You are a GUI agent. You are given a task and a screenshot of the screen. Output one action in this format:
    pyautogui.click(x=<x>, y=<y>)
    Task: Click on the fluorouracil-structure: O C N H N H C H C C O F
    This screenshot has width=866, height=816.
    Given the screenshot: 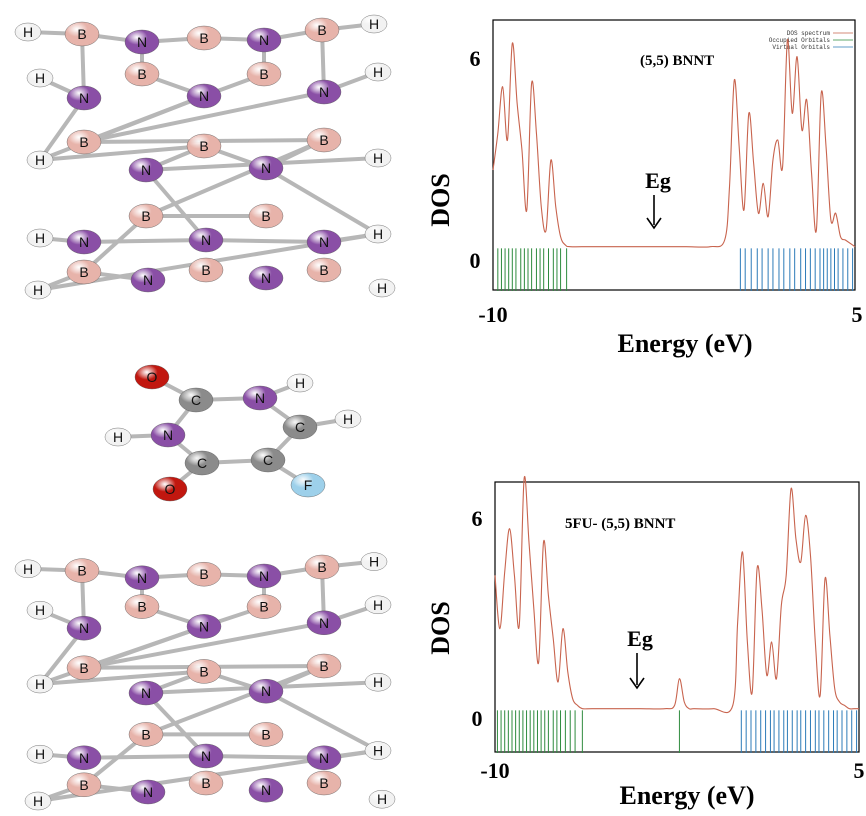 What is the action you would take?
    pyautogui.click(x=233, y=433)
    